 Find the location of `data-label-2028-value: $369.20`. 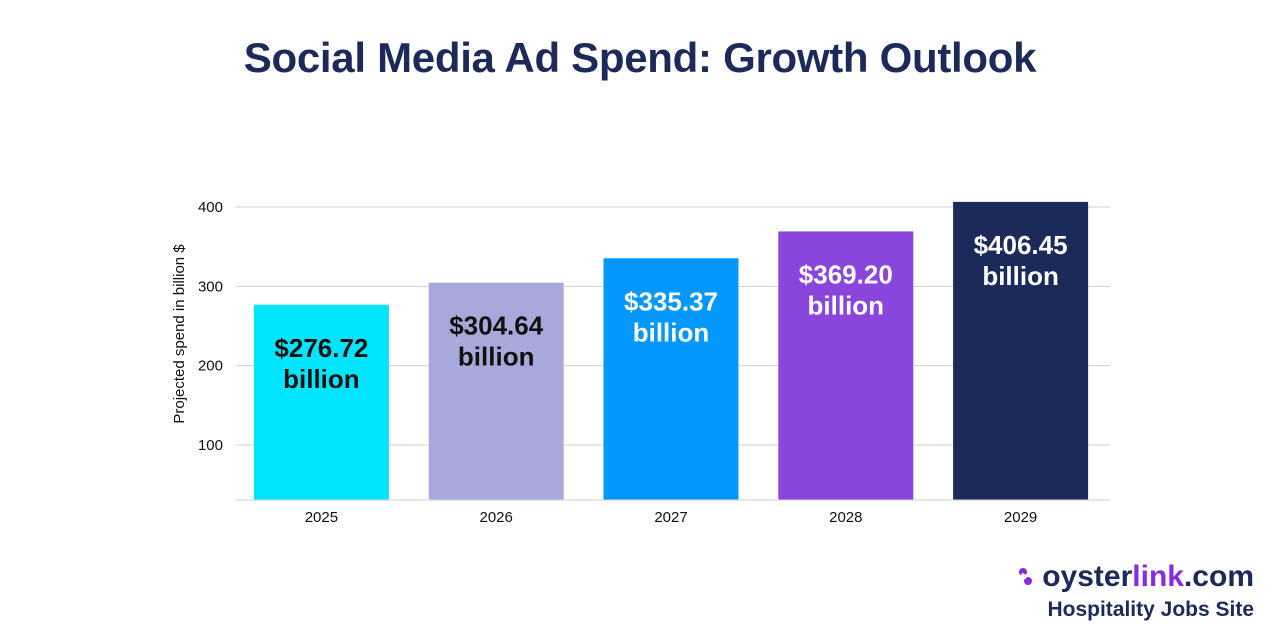

data-label-2028-value: $369.20 is located at coordinates (846, 274).